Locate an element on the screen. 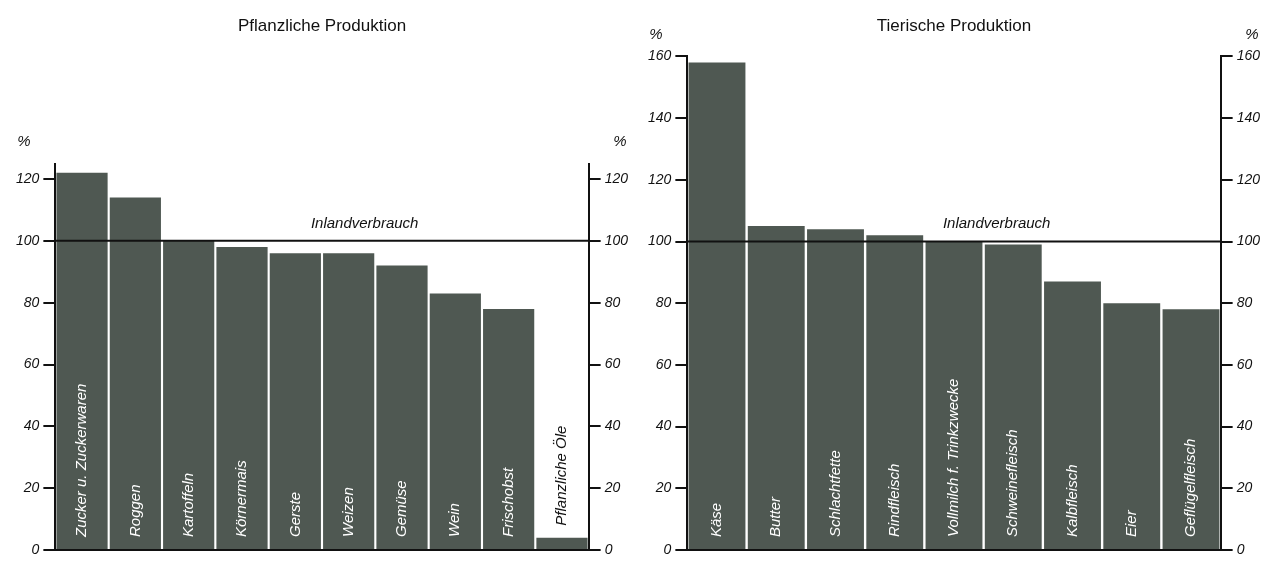 The width and height of the screenshot is (1278, 574). x-tick-label: Schweinefleisch is located at coordinates (1012, 483).